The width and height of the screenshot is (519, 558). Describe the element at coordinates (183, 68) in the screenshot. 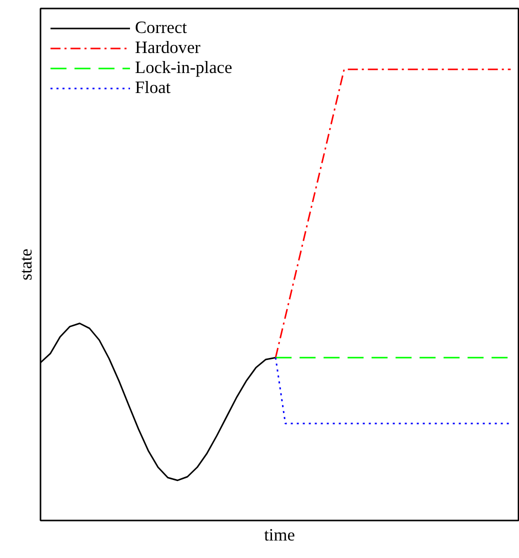

I see `legend-label: Lock-in-place` at that location.